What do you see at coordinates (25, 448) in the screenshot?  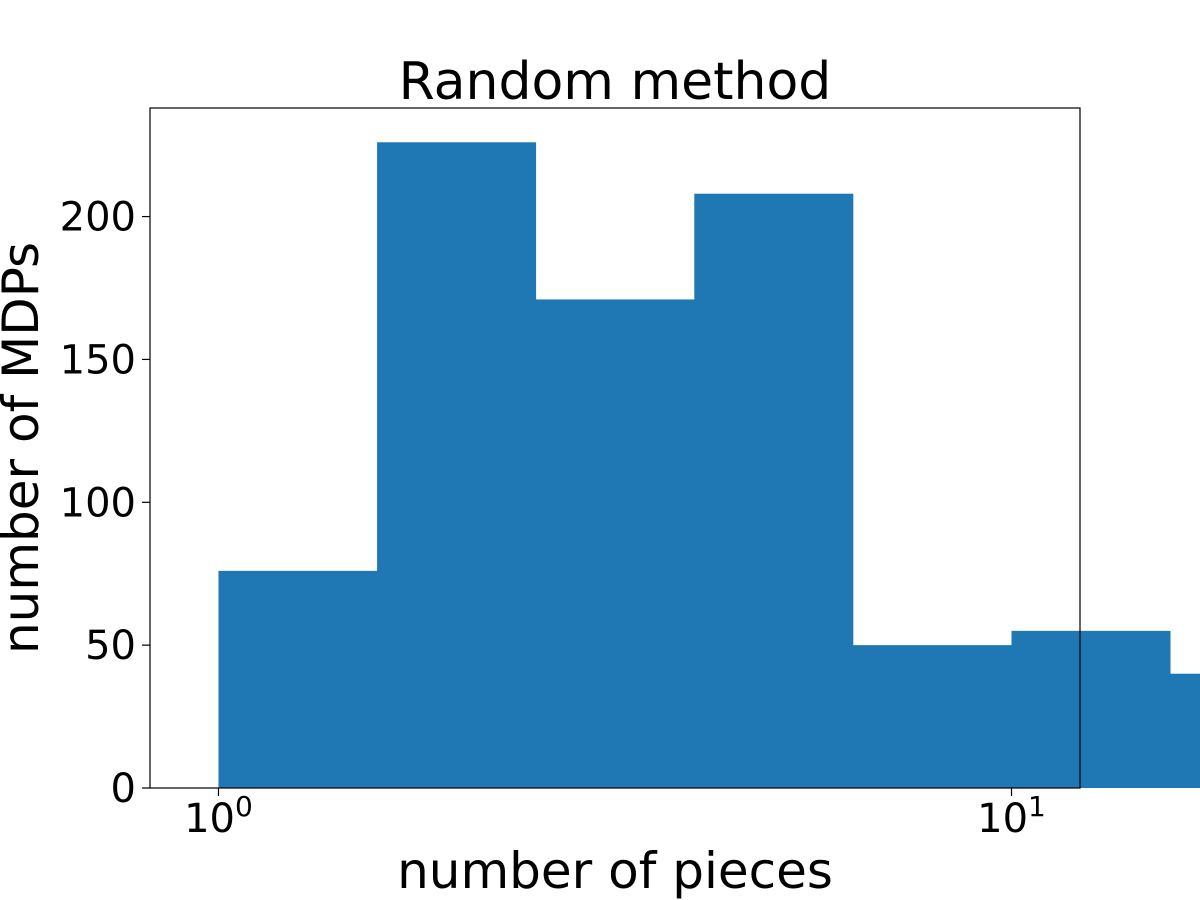 I see `y-axis-label: number of MDPs` at bounding box center [25, 448].